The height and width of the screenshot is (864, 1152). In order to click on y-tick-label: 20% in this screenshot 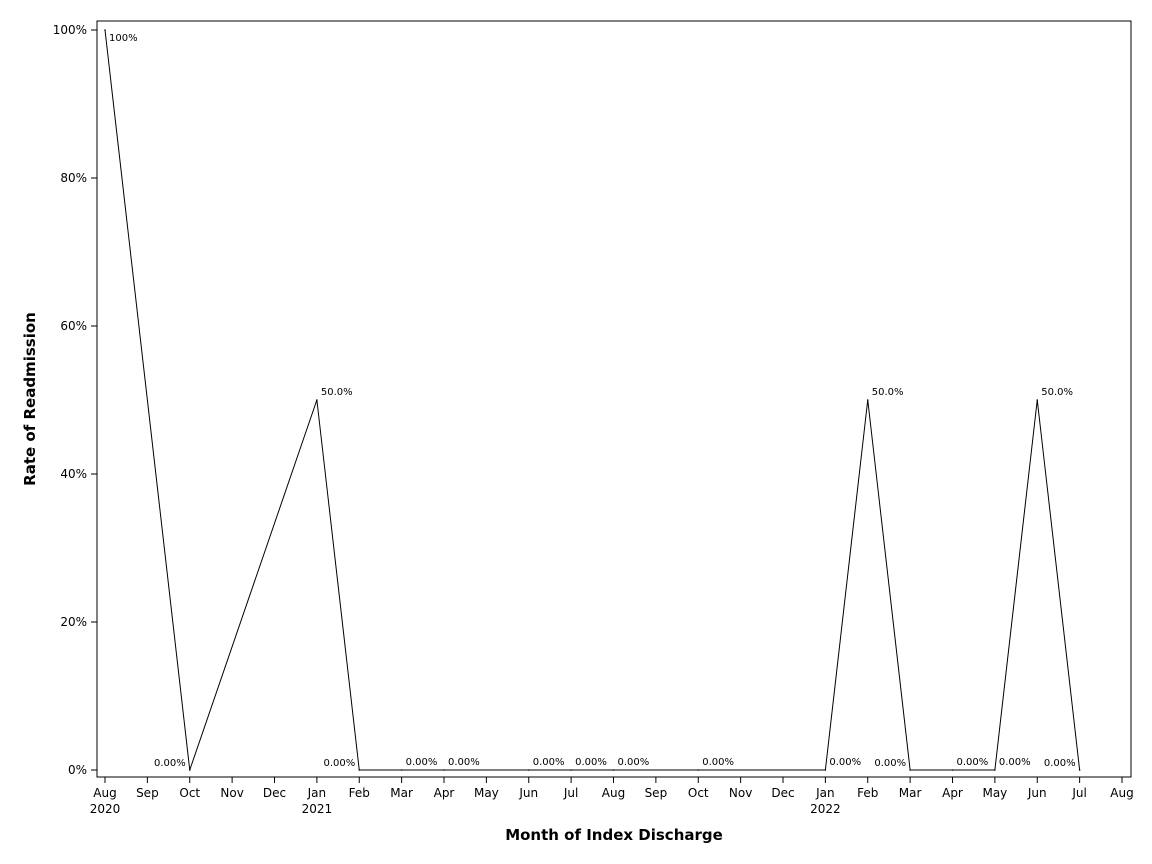, I will do `click(73, 622)`.